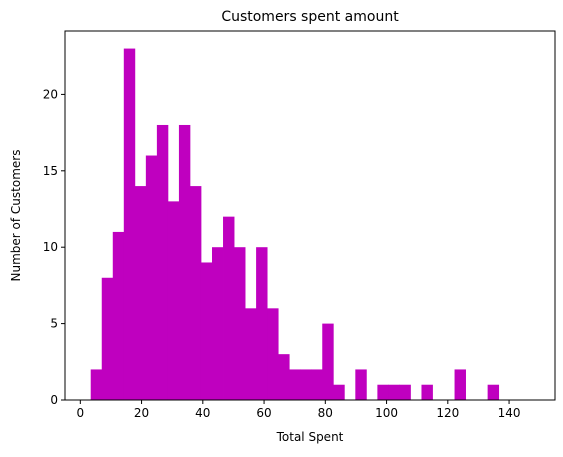 The image size is (563, 457). Describe the element at coordinates (50, 94) in the screenshot. I see `y-tick-label: 20` at that location.